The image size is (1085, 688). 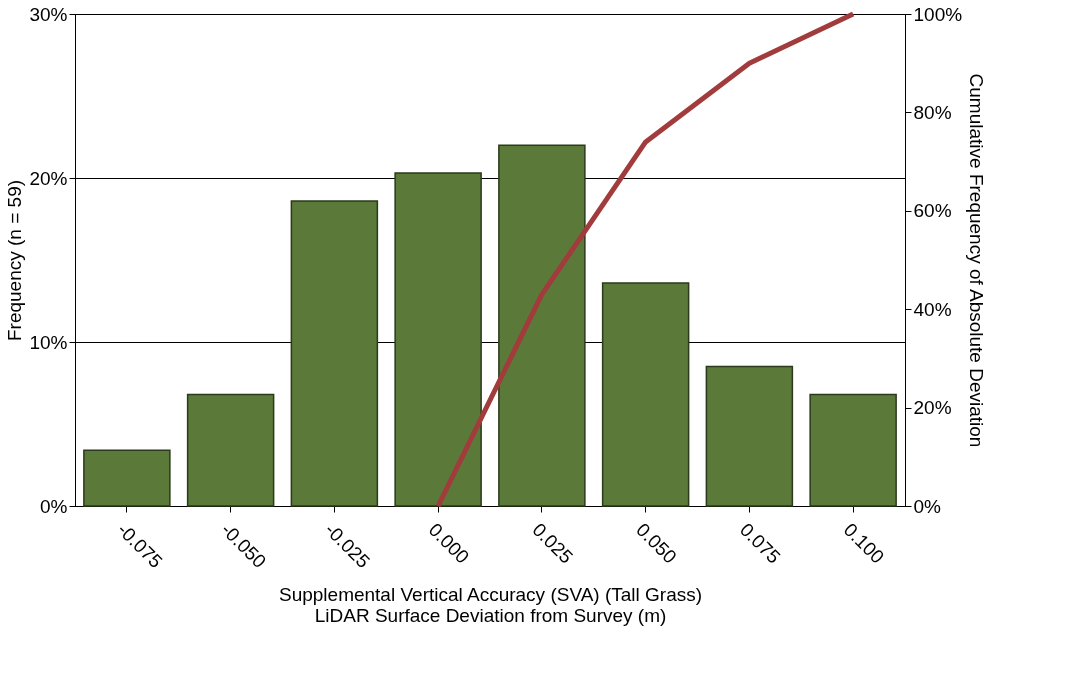 What do you see at coordinates (938, 14) in the screenshot?
I see `y2-tick-label: 100%` at bounding box center [938, 14].